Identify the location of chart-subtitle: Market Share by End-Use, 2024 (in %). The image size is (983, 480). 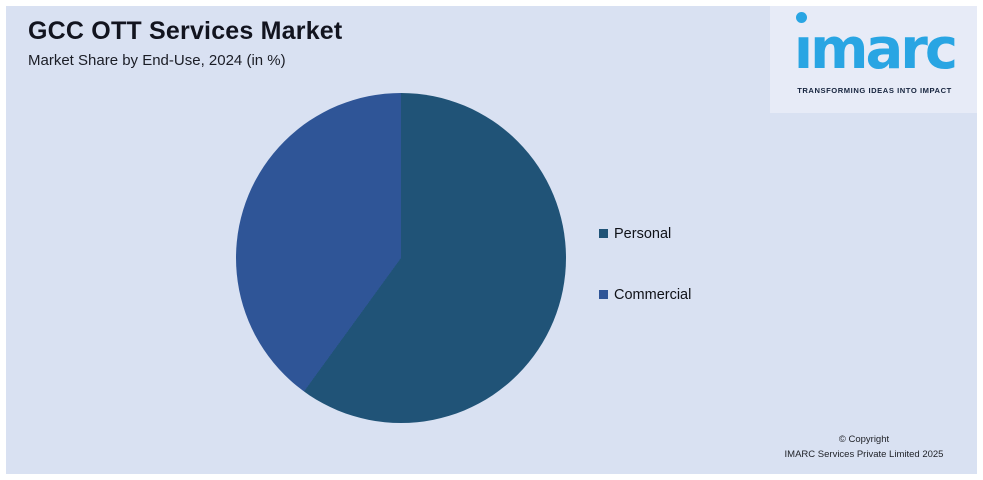
(157, 60).